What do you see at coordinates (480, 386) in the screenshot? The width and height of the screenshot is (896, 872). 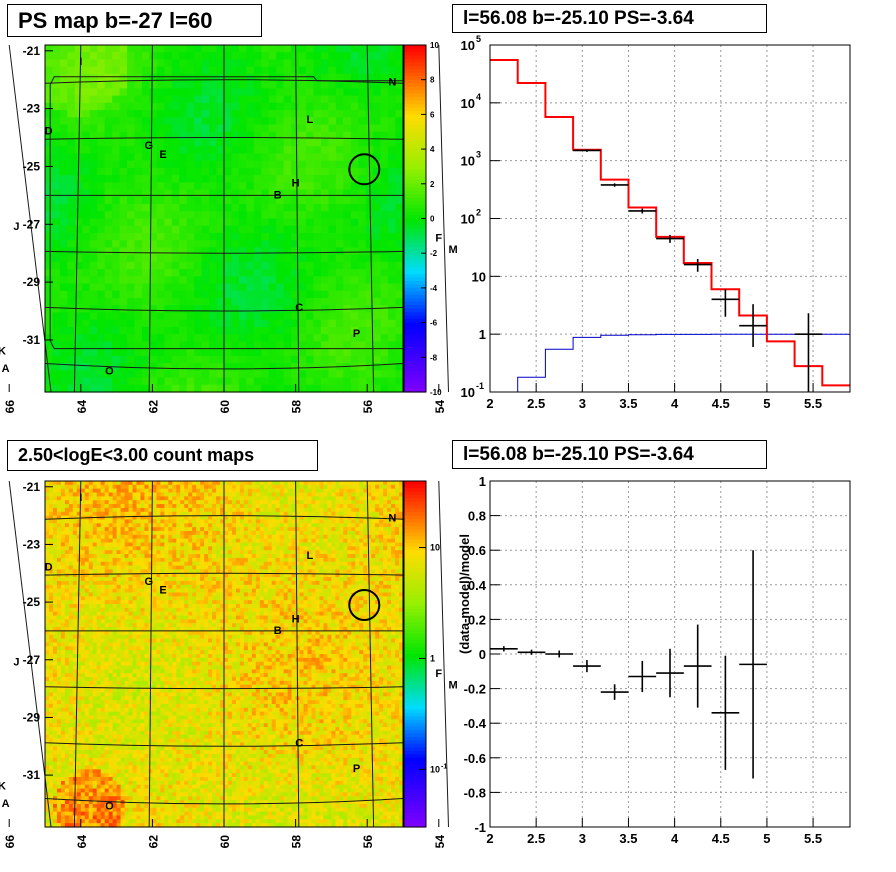 I see `spectrum-y-tick-exponent: -1` at bounding box center [480, 386].